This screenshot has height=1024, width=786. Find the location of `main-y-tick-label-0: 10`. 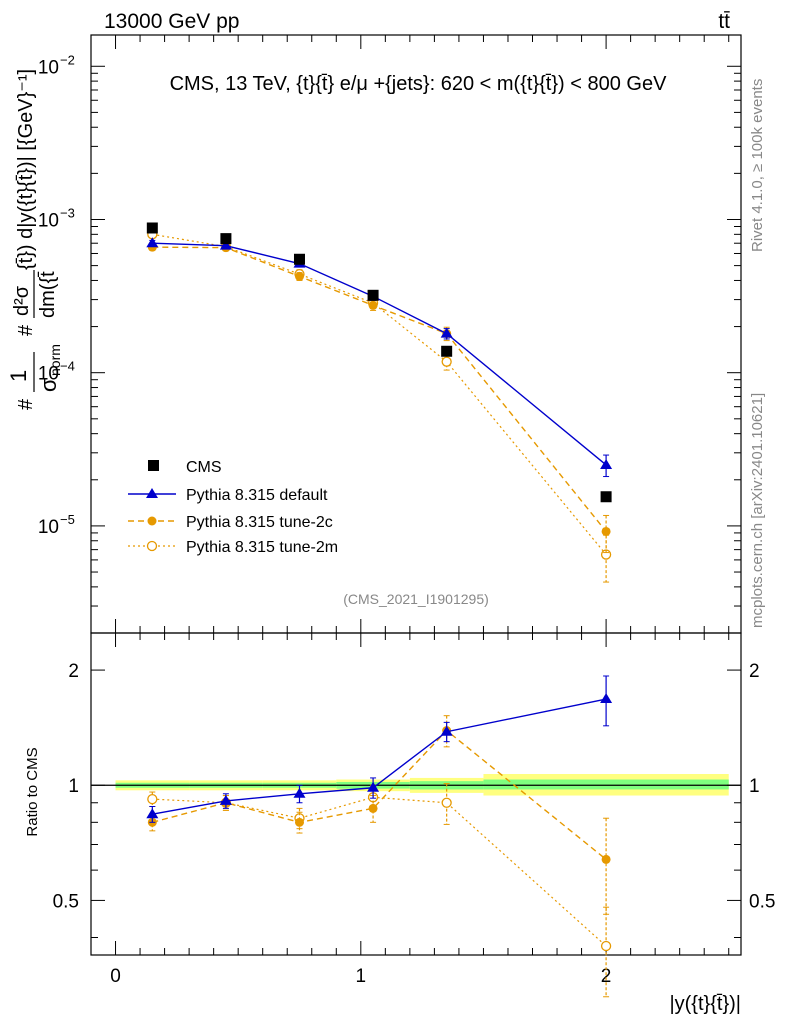

main-y-tick-label-0: 10 is located at coordinates (48, 67).